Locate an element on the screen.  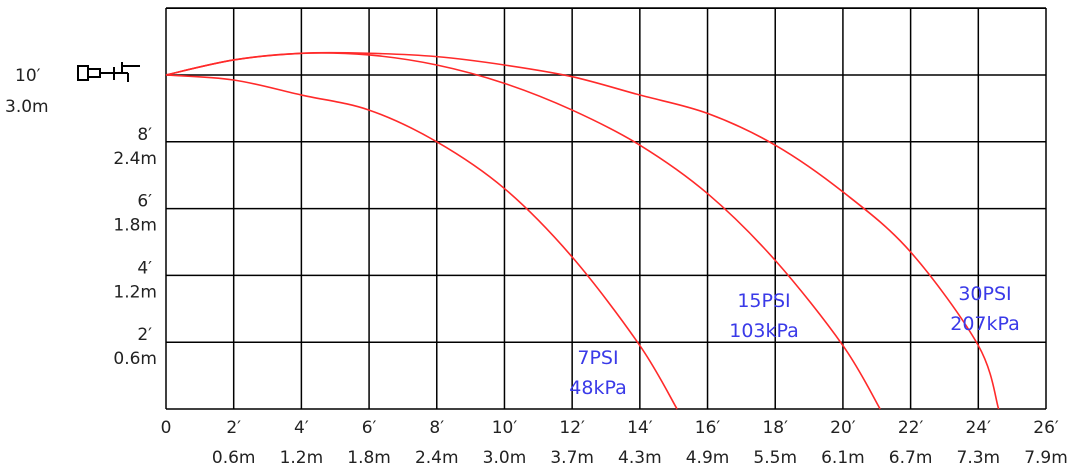
x-tick-label-m: 6.1m is located at coordinates (843, 458).